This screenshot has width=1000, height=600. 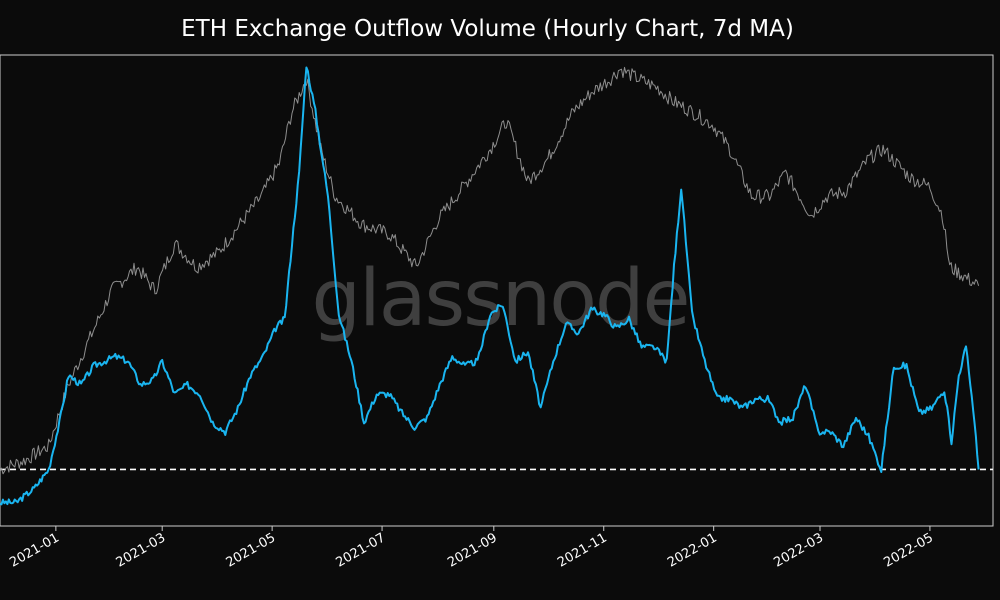 I want to click on glassnode-watermark: glassnode, so click(x=500, y=299).